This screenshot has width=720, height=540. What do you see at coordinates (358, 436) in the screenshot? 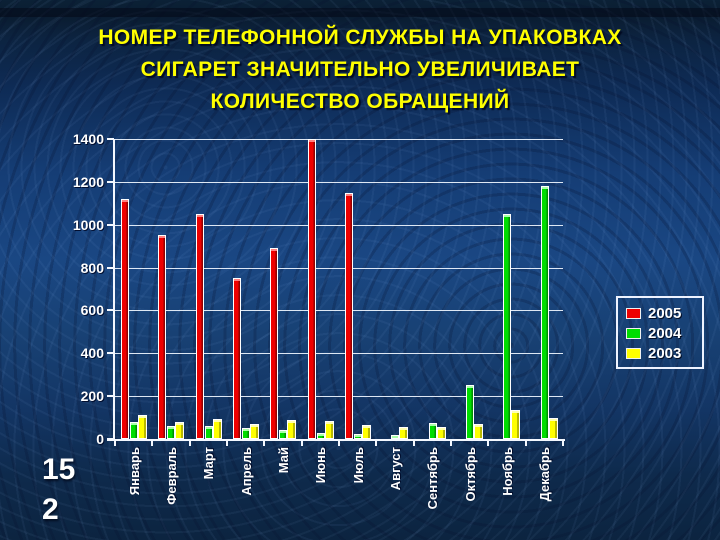
I see `bar-2004-Июль` at bounding box center [358, 436].